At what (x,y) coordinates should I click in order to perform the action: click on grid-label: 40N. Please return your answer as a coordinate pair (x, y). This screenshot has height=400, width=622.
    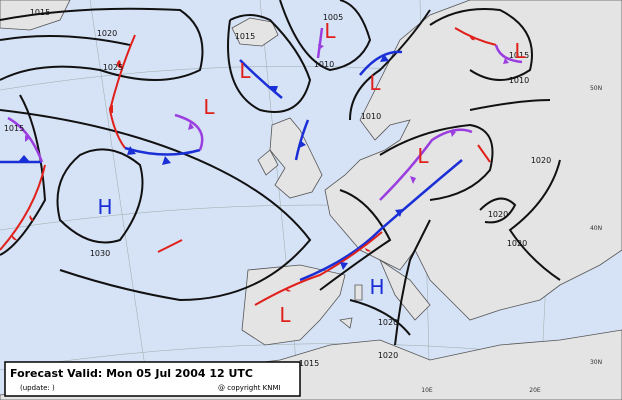
    Looking at the image, I should click on (596, 228).